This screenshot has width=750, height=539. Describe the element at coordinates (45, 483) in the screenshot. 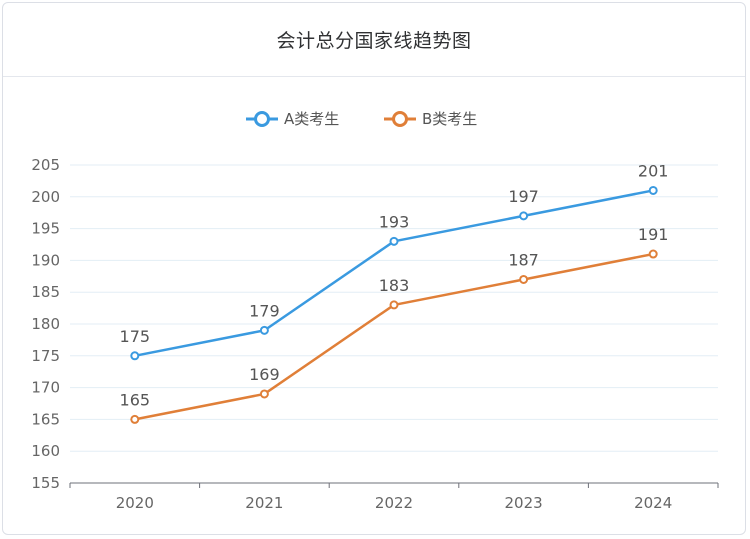

I see `y-tick-label: 155` at that location.